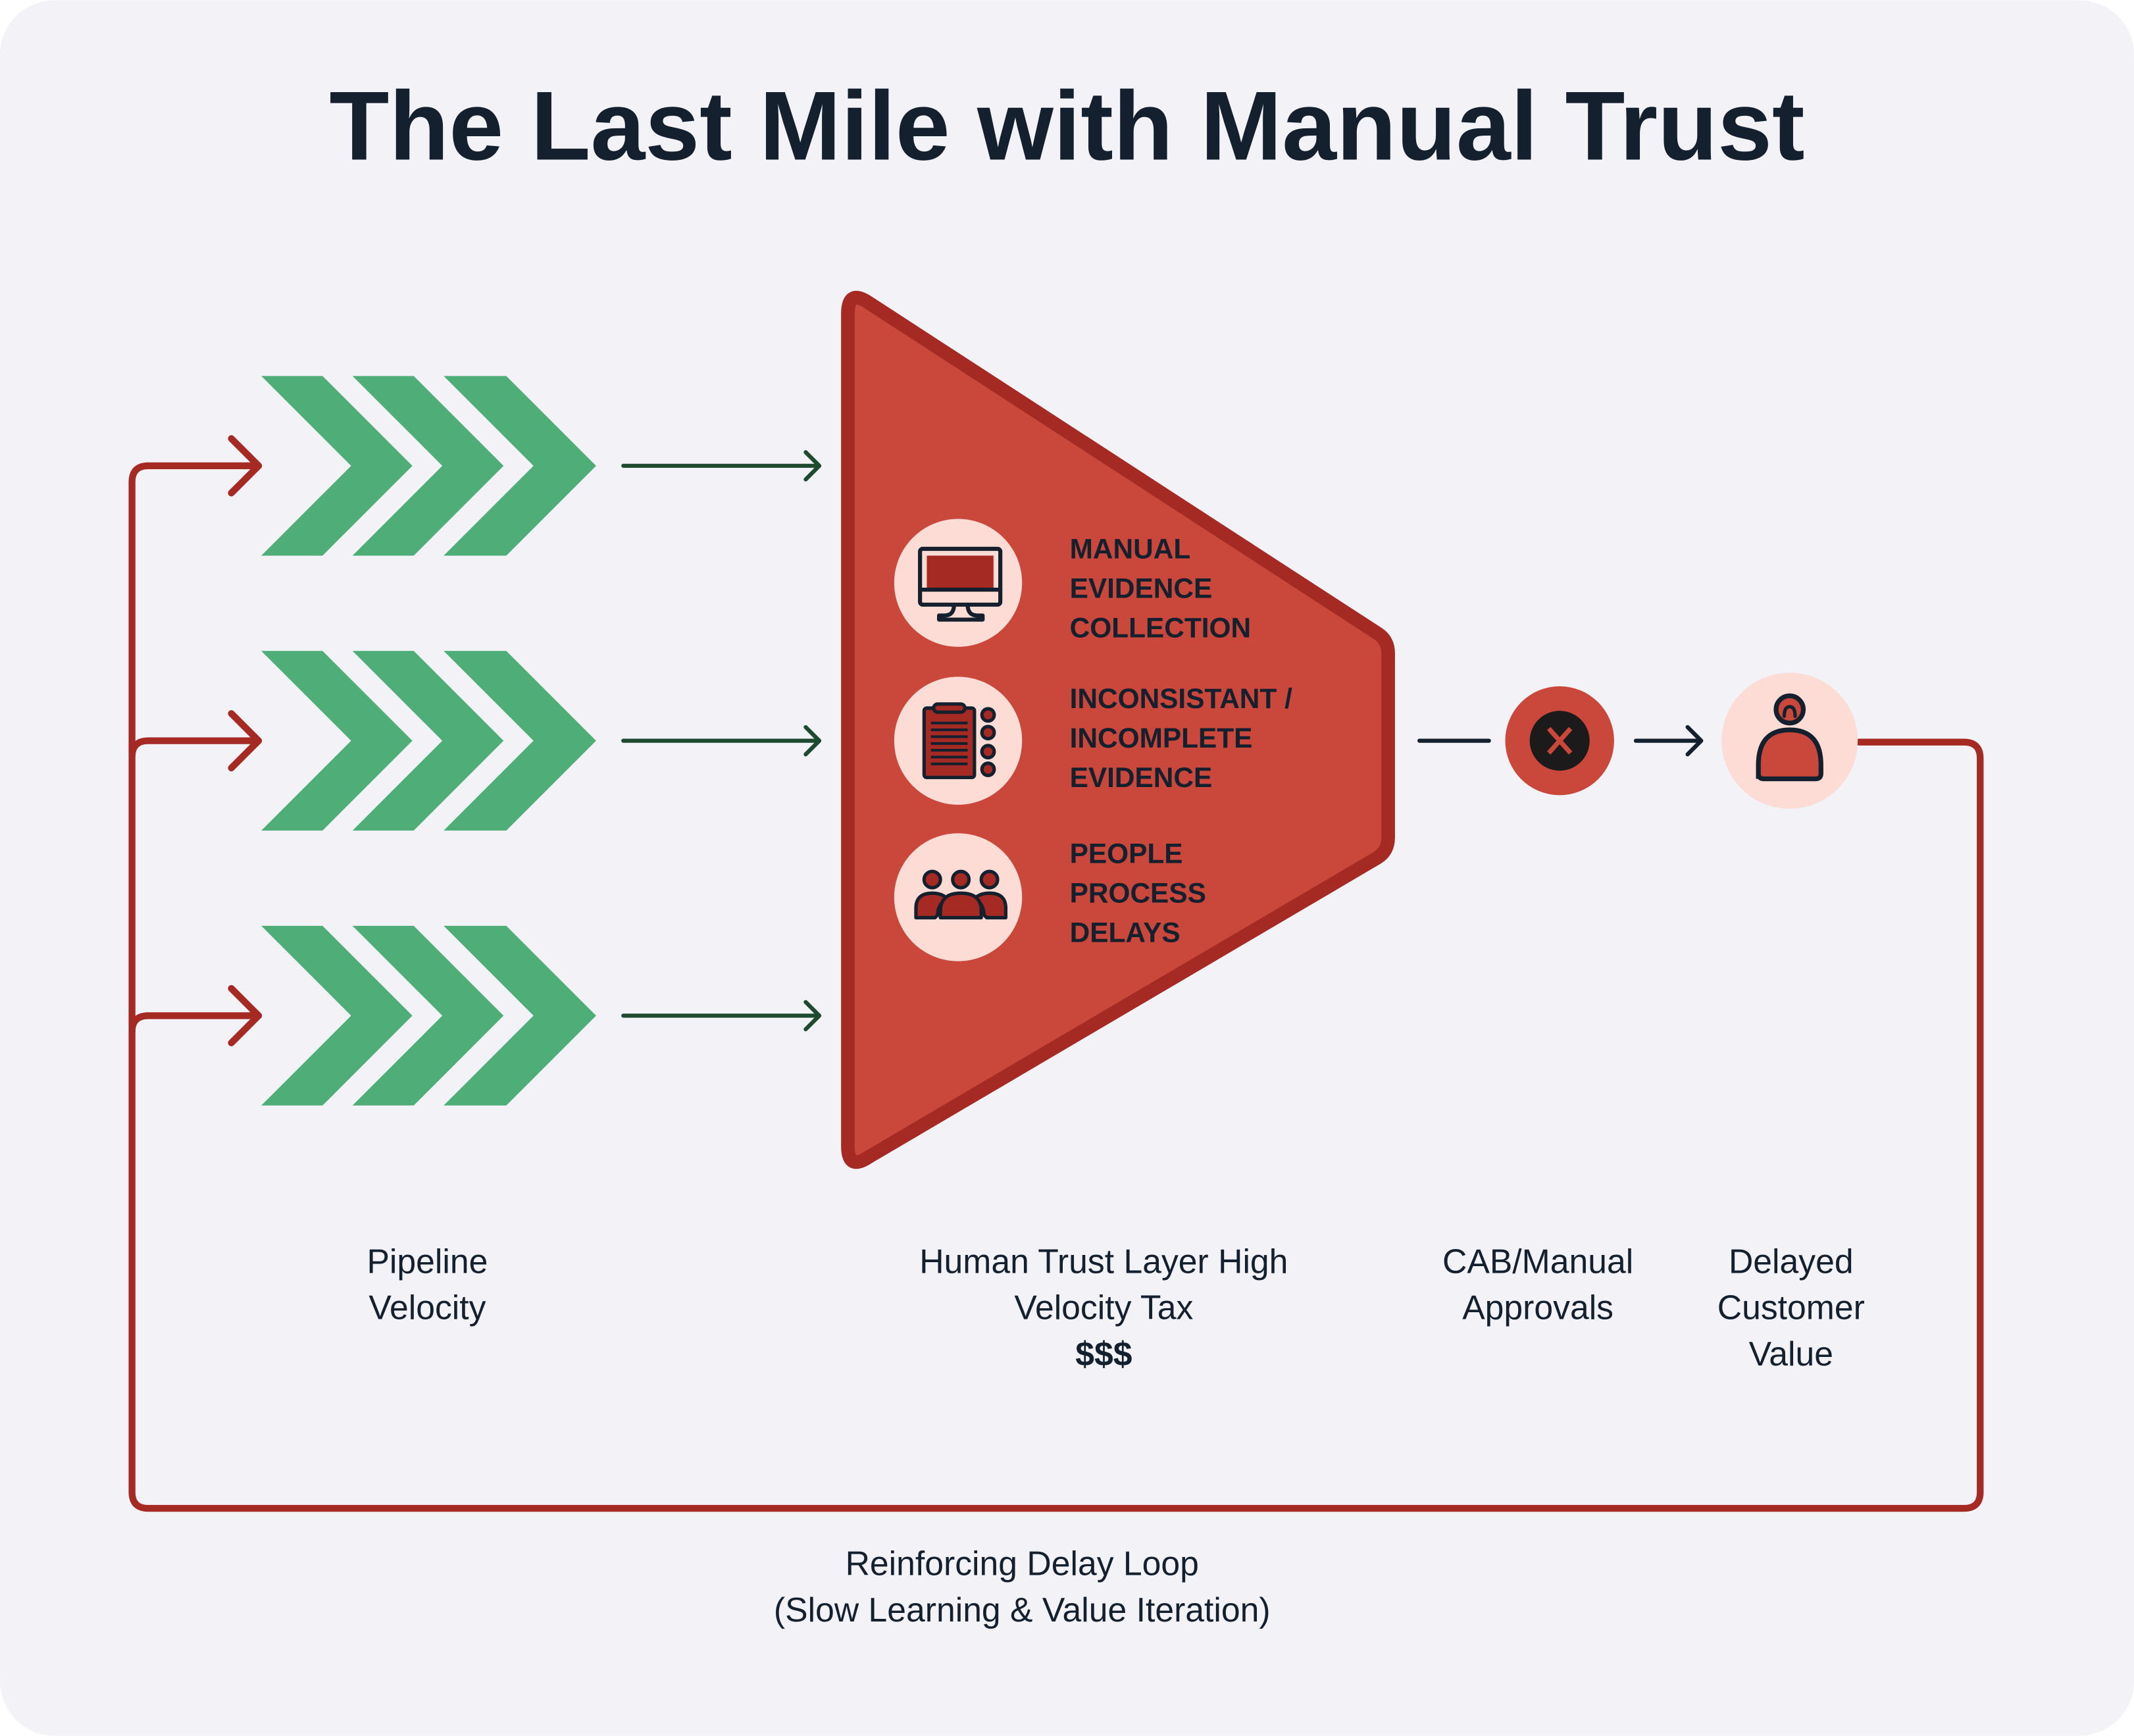 This screenshot has height=1736, width=2134. Describe the element at coordinates (1050, 897) in the screenshot. I see `funnel-item-3: PEOPLE PROCESS DELAYS` at that location.